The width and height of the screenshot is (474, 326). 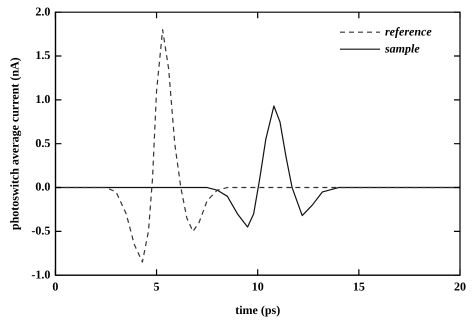 What do you see at coordinates (408, 31) in the screenshot?
I see `legend-label: reference` at bounding box center [408, 31].